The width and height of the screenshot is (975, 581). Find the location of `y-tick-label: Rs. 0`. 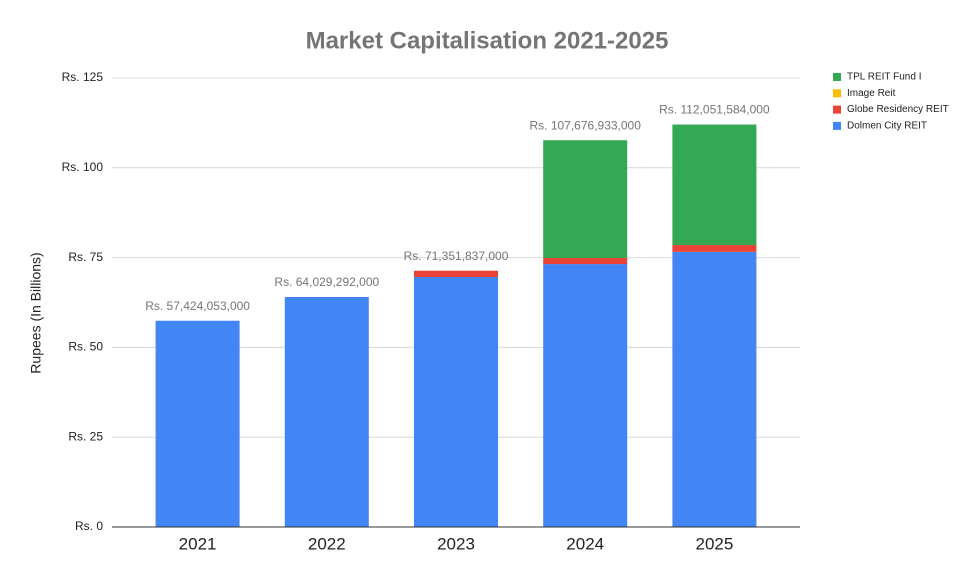

y-tick-label: Rs. 0 is located at coordinates (89, 526).